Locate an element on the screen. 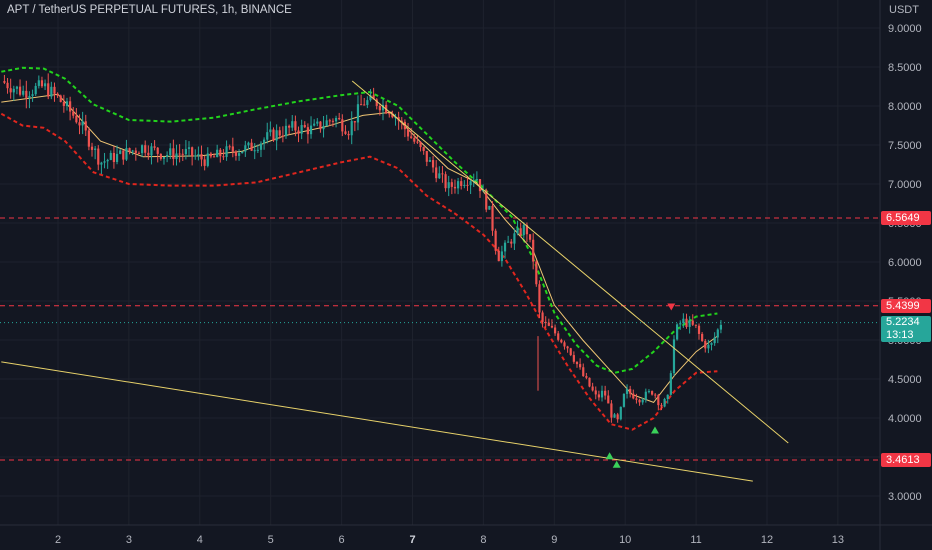 This screenshot has width=932, height=550. time-tick-label: 10 is located at coordinates (625, 540).